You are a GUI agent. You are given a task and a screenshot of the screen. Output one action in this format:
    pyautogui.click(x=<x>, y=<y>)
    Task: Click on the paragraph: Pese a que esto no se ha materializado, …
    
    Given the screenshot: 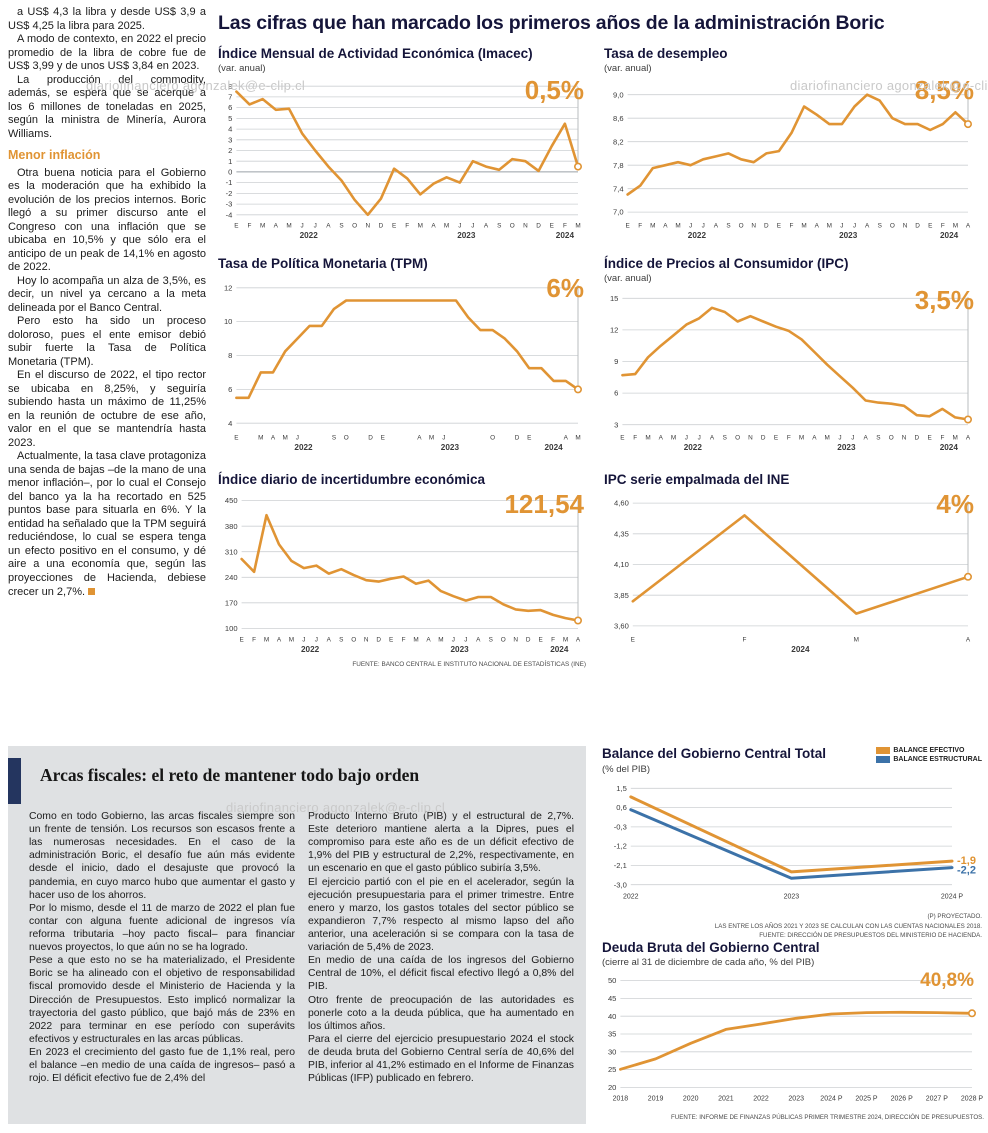 What is the action you would take?
    pyautogui.click(x=162, y=1000)
    